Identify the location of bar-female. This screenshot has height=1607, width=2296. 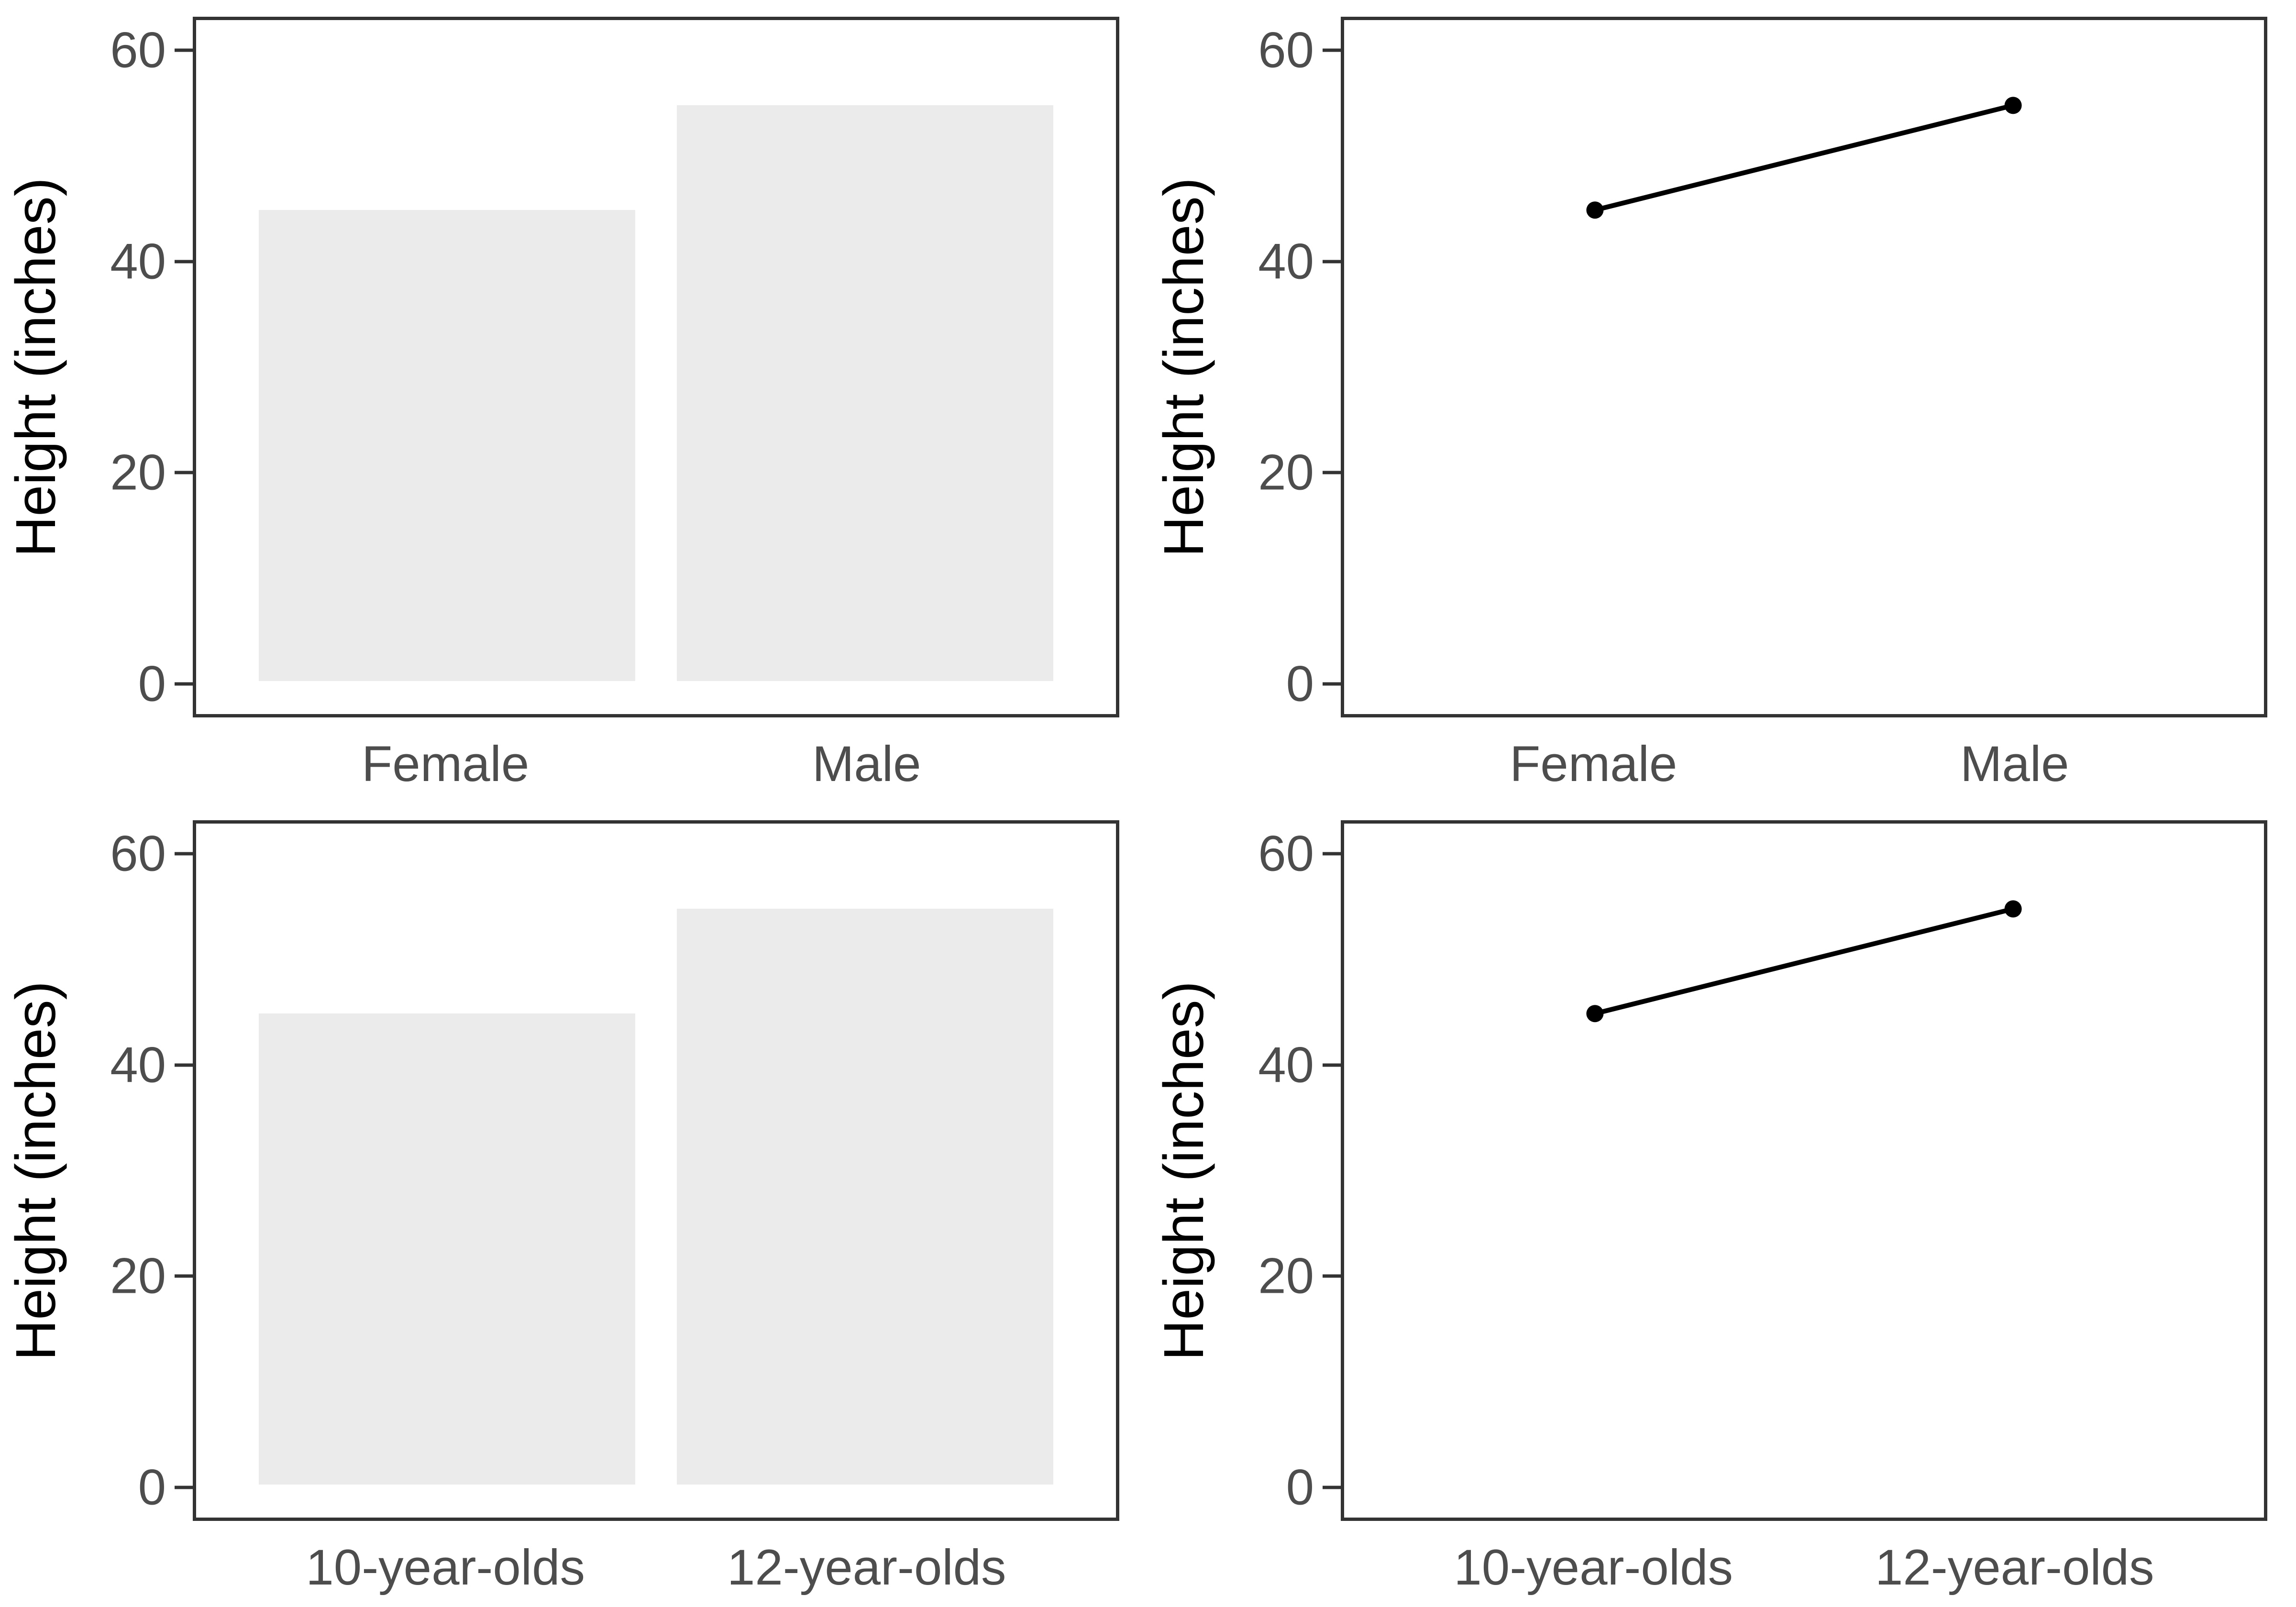
(447, 446).